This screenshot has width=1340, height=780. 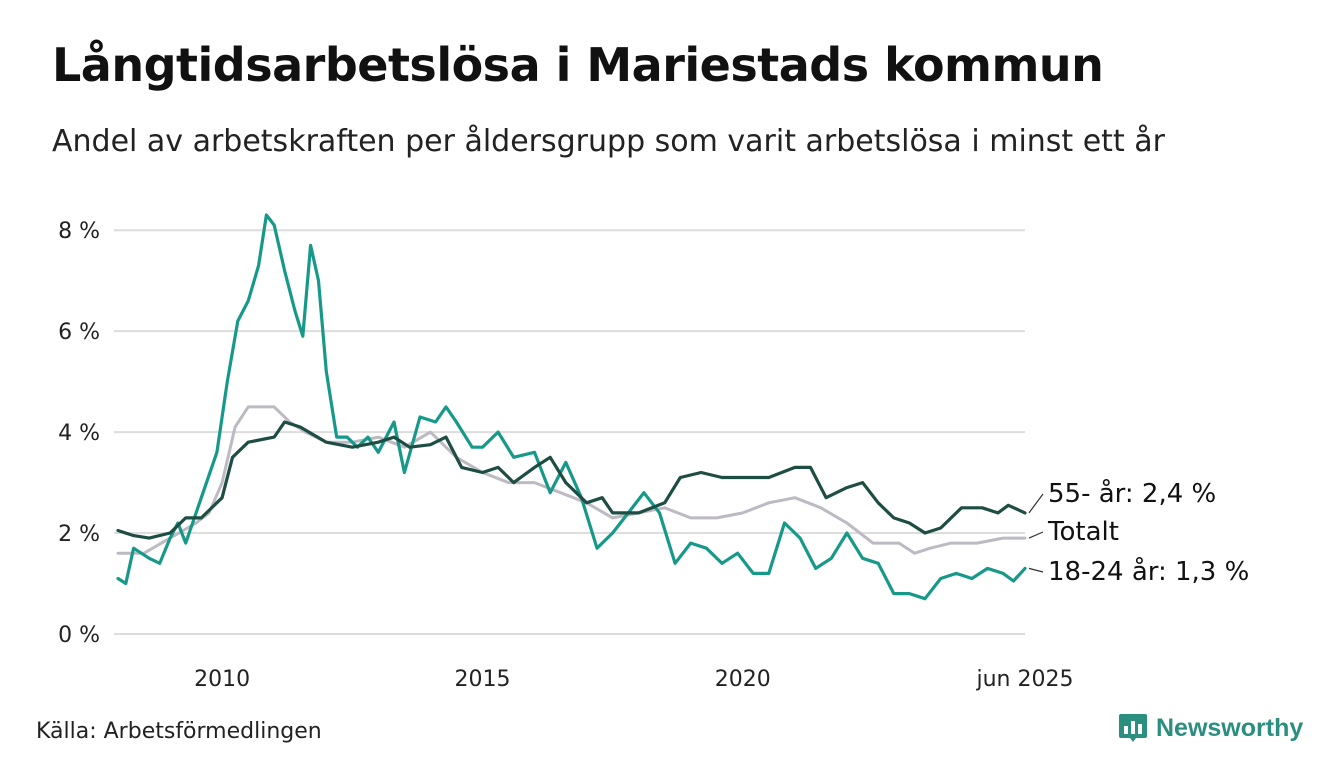 What do you see at coordinates (1148, 571) in the screenshot?
I see `series-end-label-s1824: 18-24 år: 1,3 %` at bounding box center [1148, 571].